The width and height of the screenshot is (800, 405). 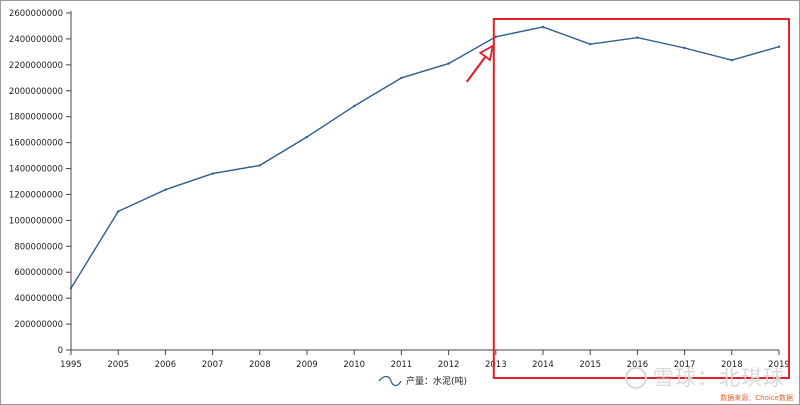 I want to click on y-tick-label: 2600000000, so click(x=36, y=14).